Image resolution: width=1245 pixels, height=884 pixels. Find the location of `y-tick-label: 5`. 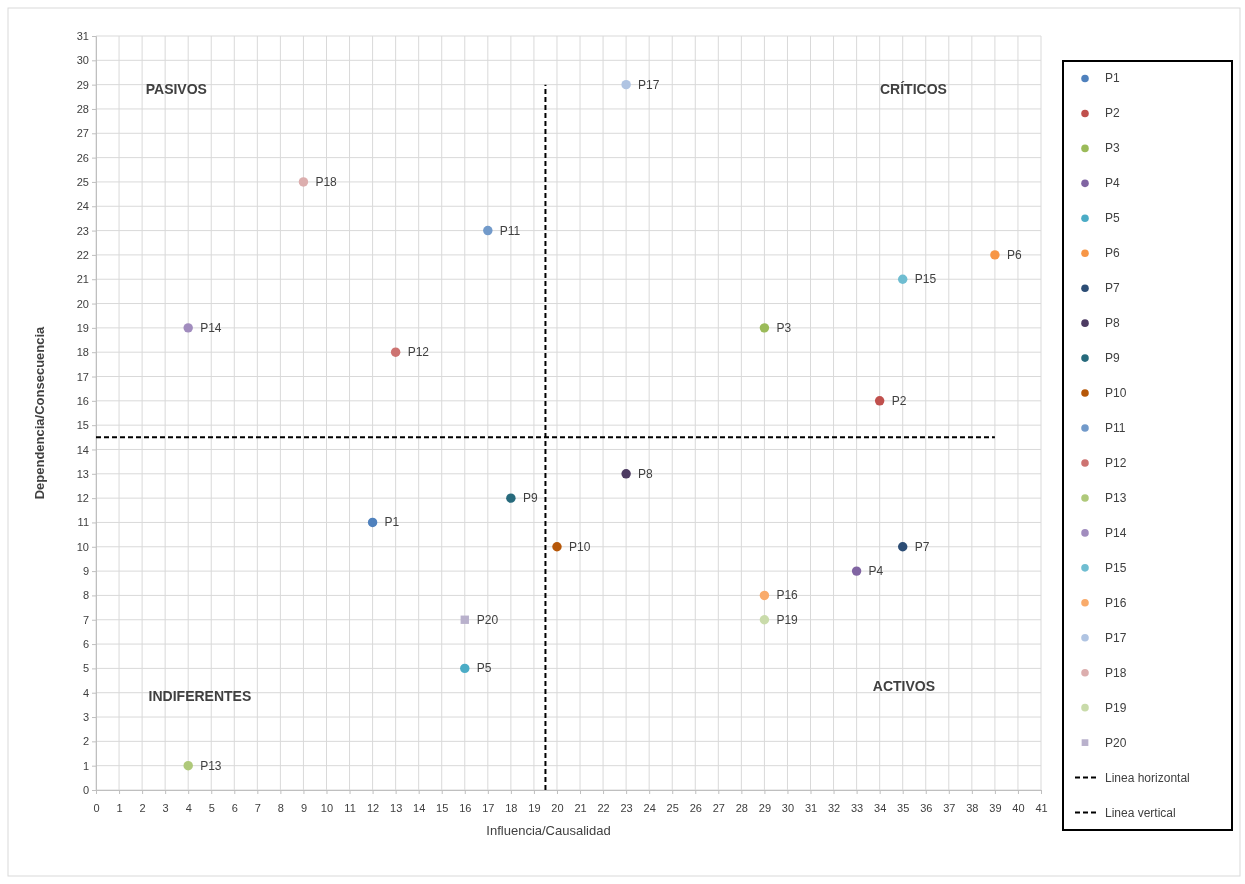

y-tick-label: 5 is located at coordinates (85, 668).